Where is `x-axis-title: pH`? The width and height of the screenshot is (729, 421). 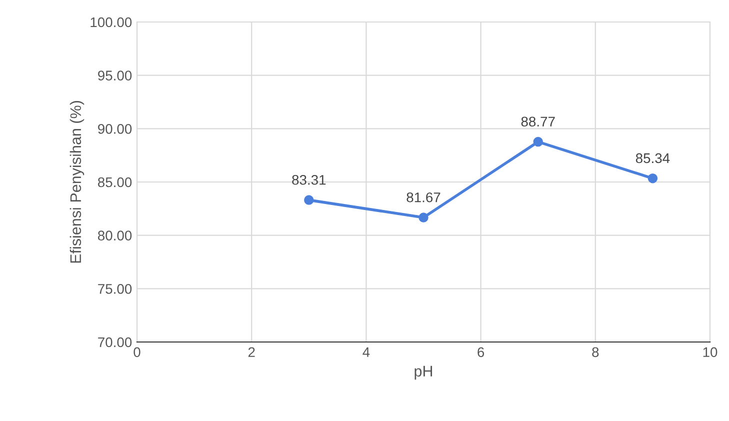
x-axis-title: pH is located at coordinates (423, 373).